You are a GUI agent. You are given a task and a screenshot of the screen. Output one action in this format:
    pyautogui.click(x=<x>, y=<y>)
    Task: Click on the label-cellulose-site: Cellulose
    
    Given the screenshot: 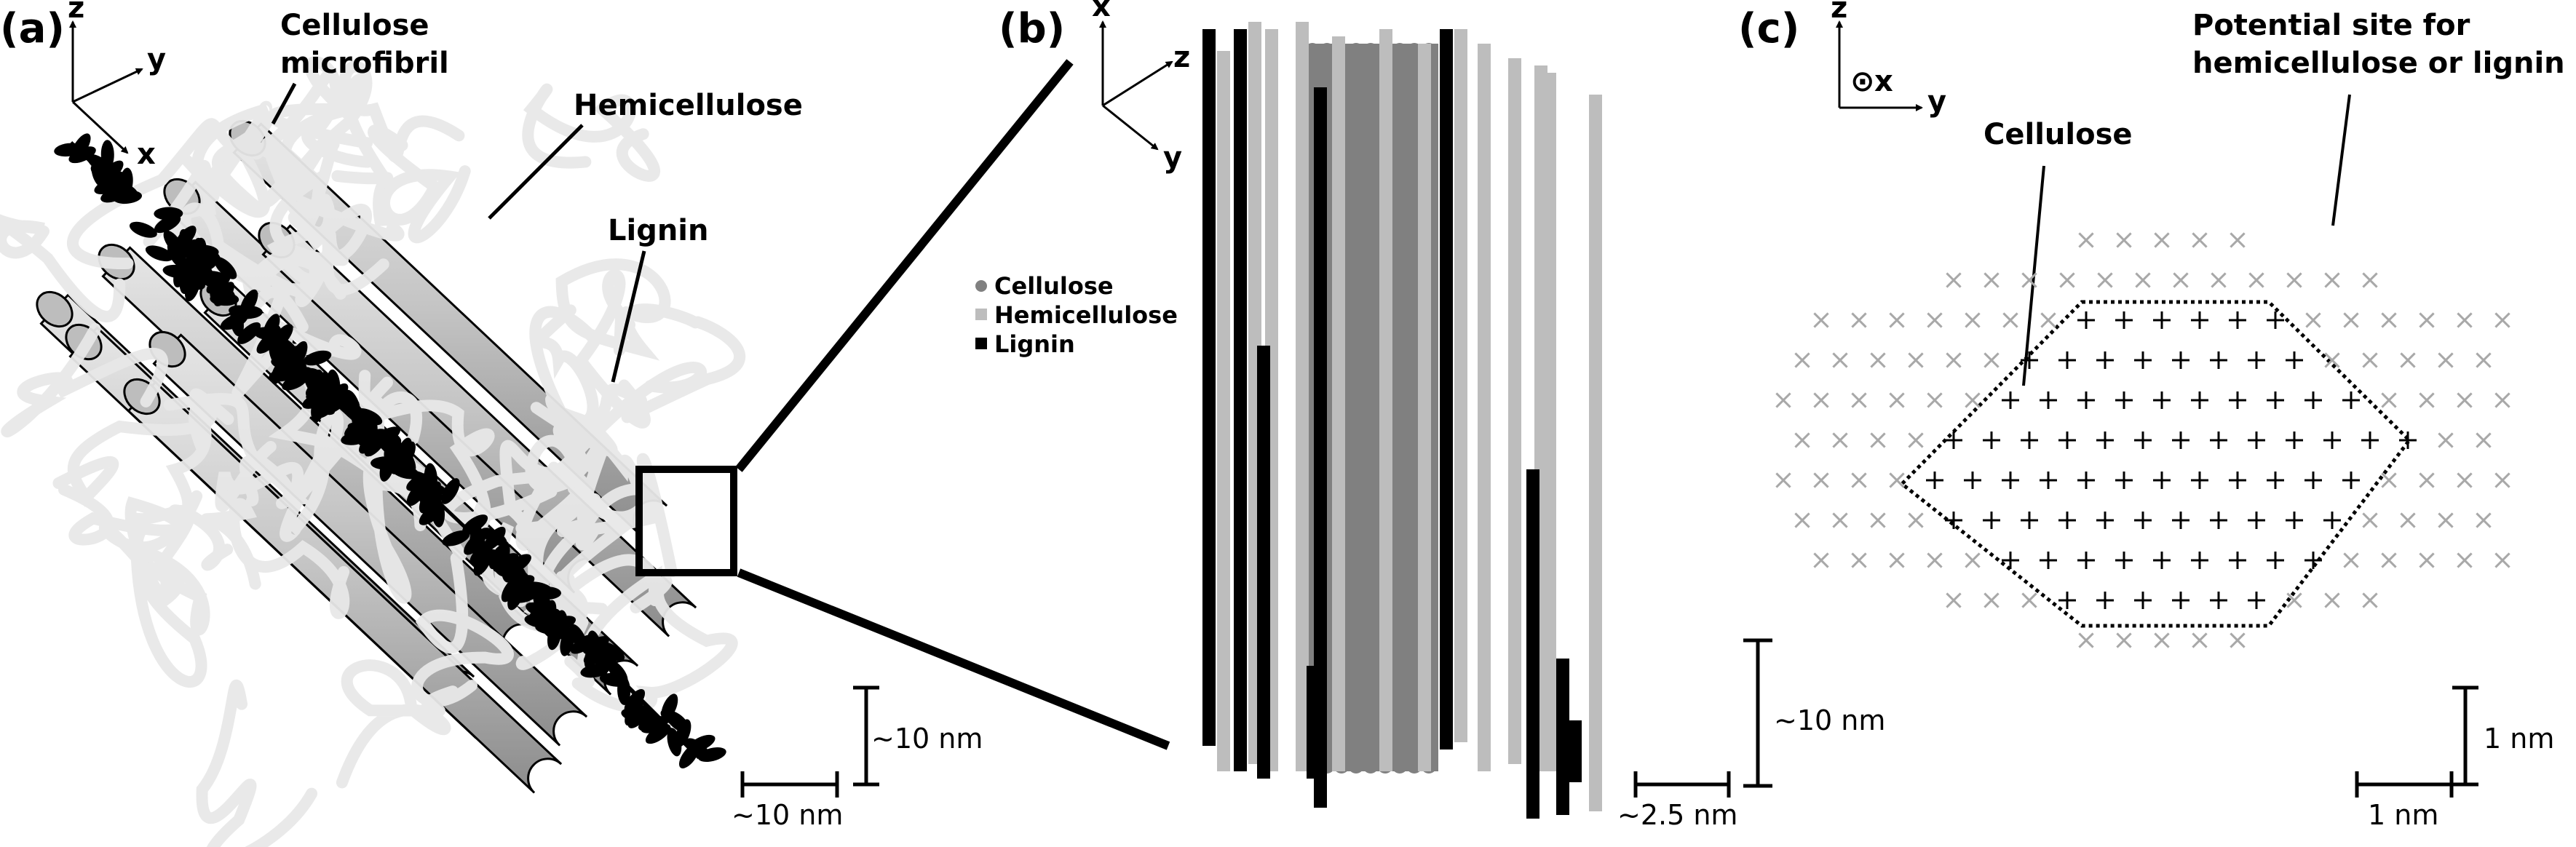 What is the action you would take?
    pyautogui.click(x=2058, y=134)
    